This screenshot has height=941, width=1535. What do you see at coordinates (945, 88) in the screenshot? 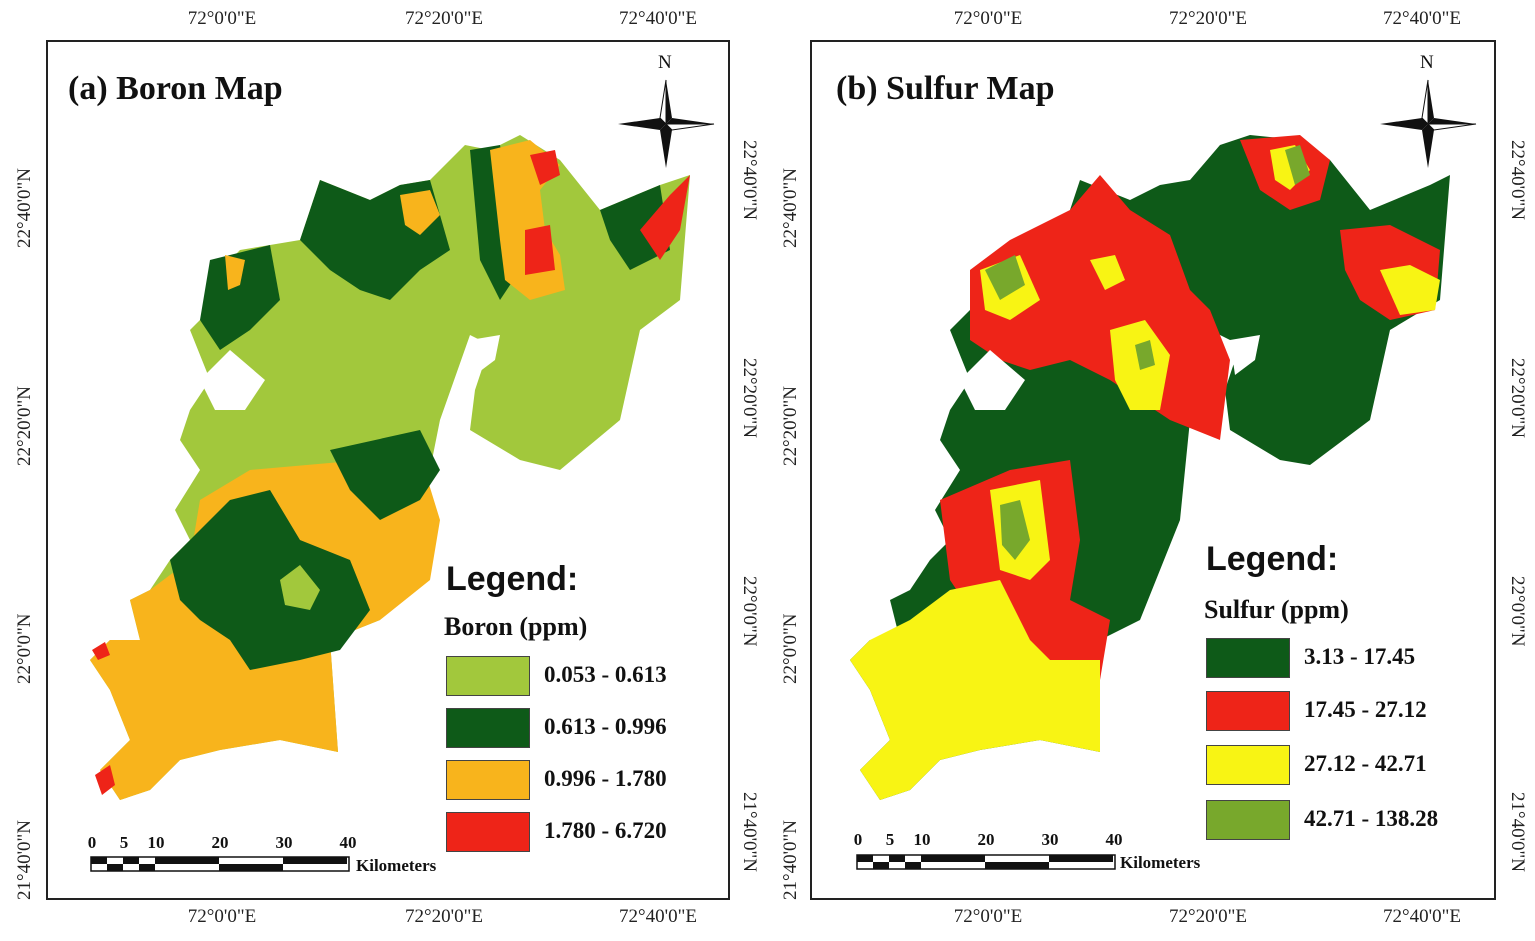
I see `map-title: (b) Sulfur Map` at bounding box center [945, 88].